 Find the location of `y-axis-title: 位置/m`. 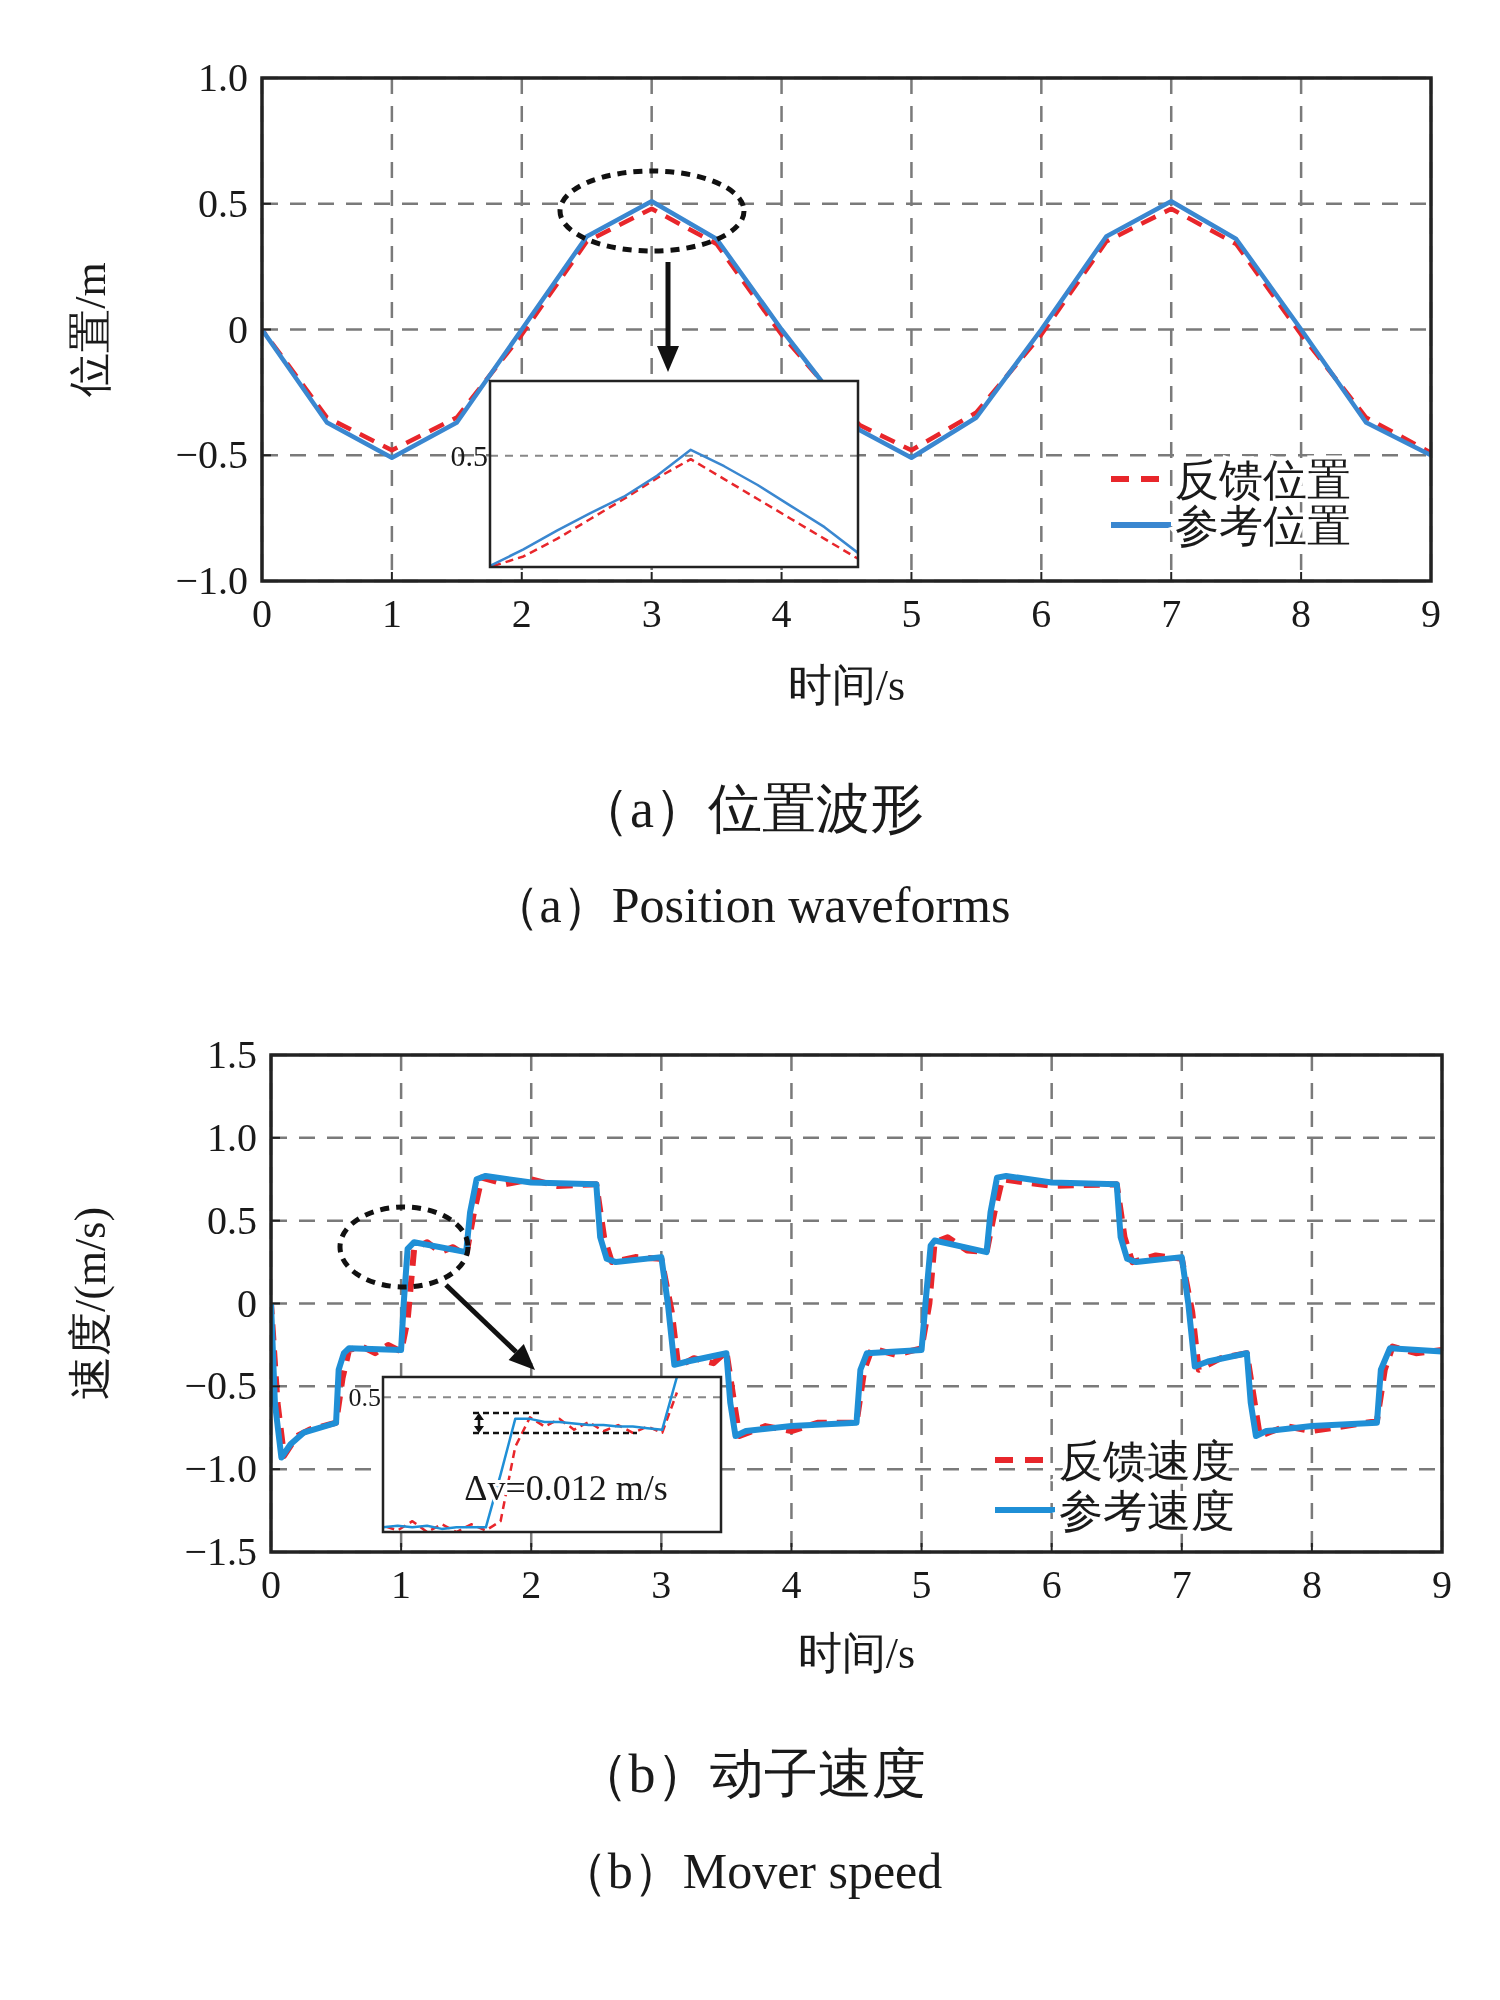

y-axis-title: 位置/m is located at coordinates (90, 329).